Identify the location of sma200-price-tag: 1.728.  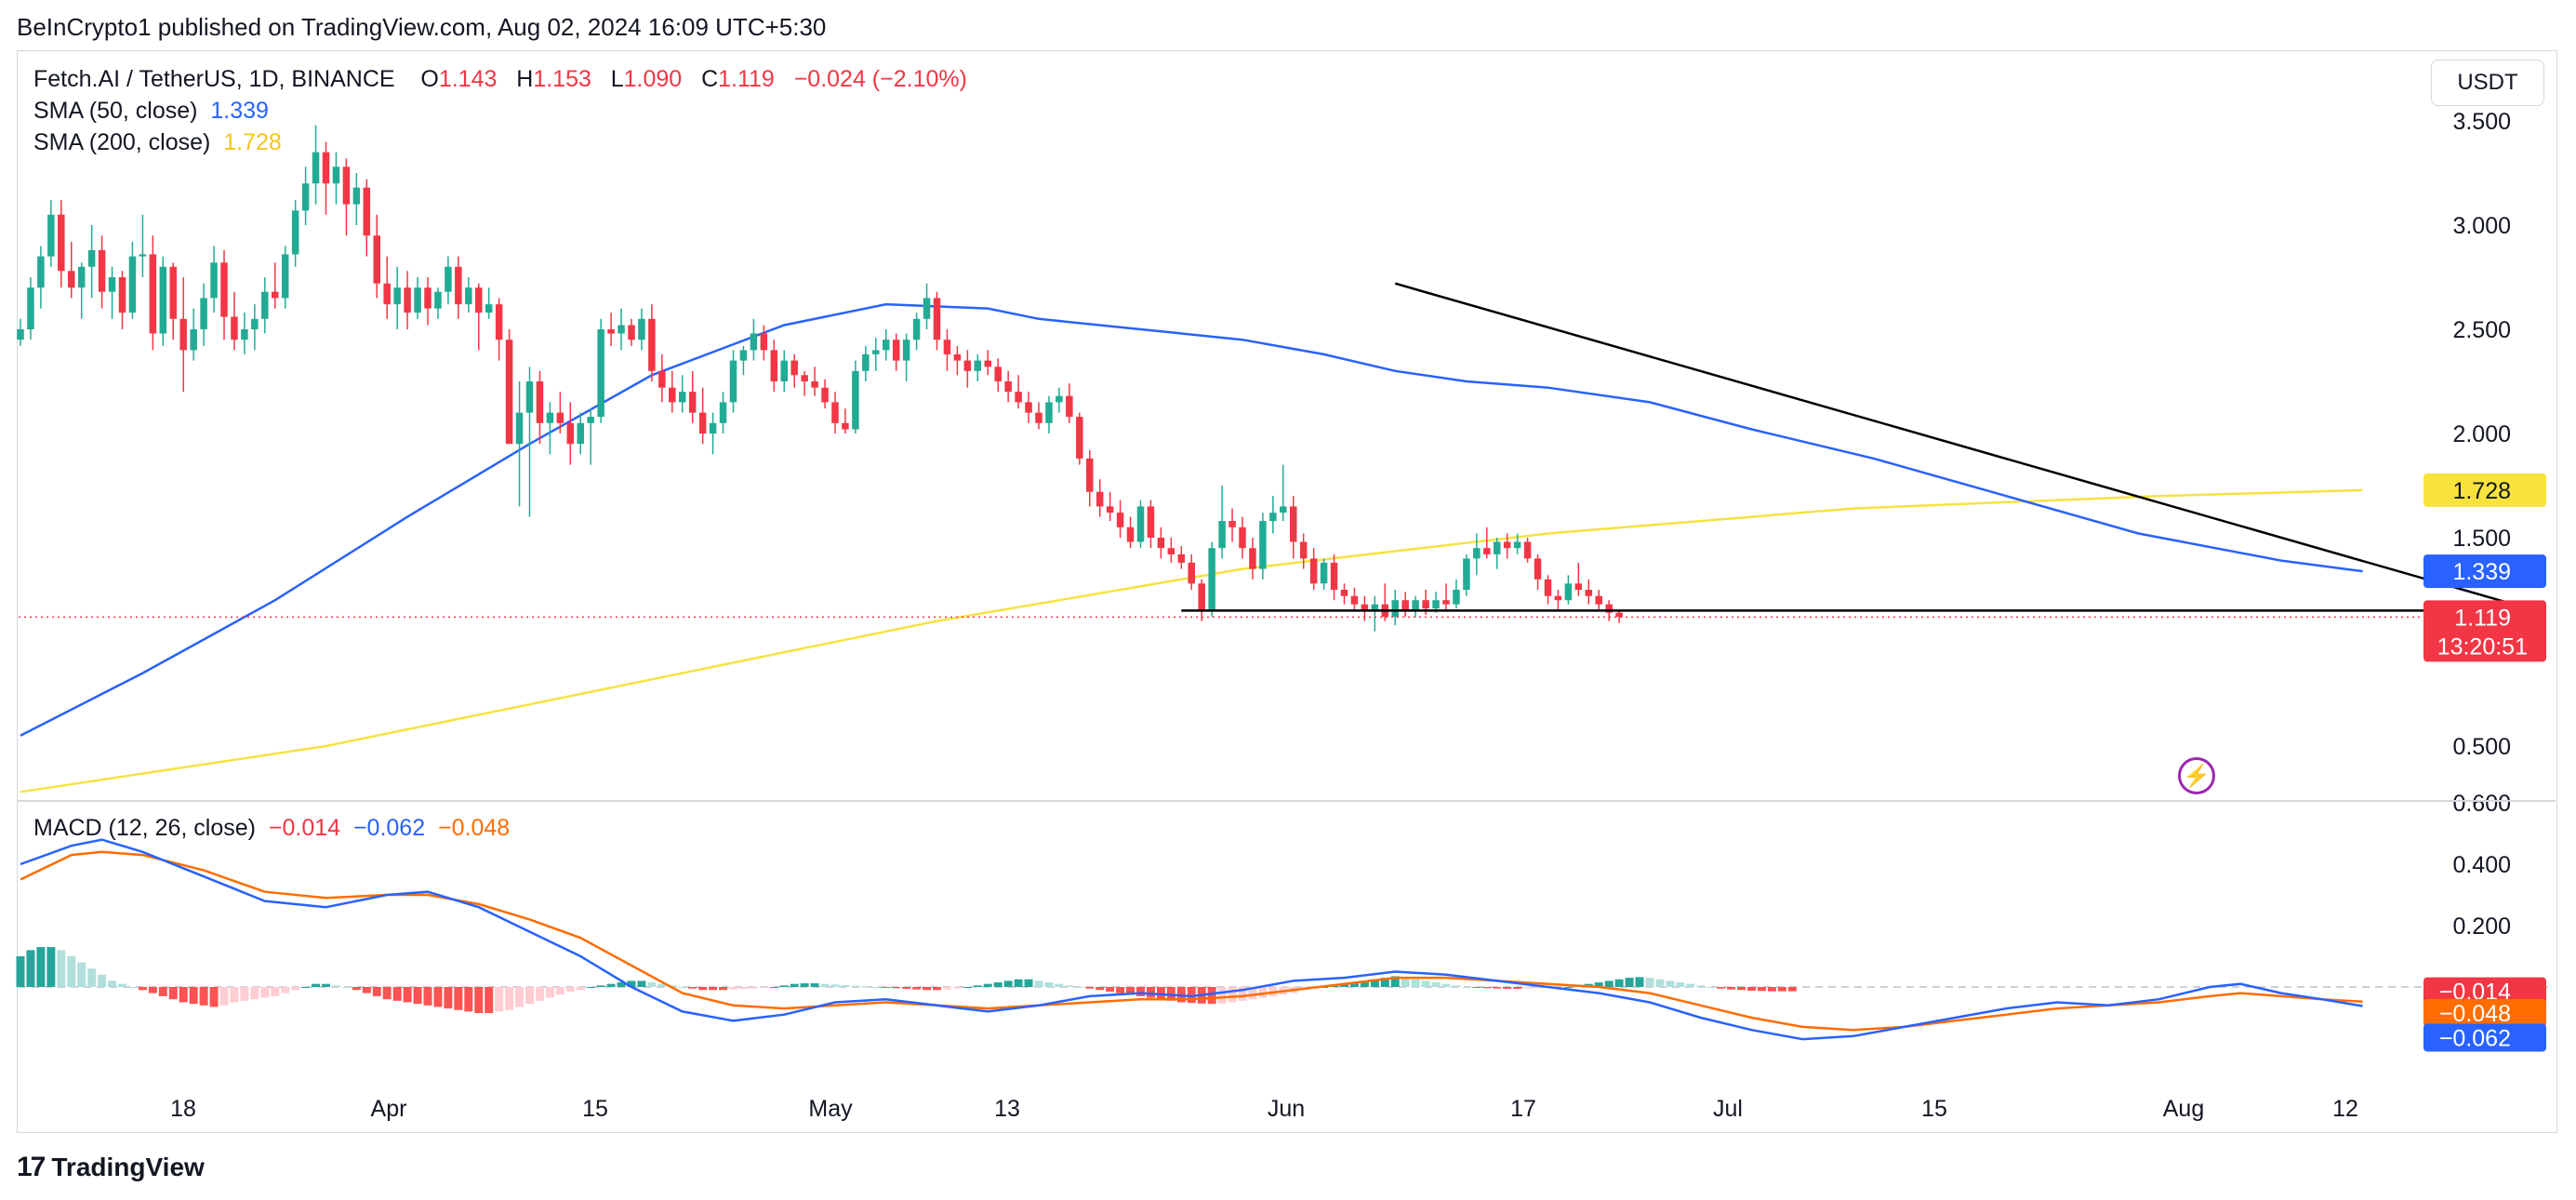
(2481, 491).